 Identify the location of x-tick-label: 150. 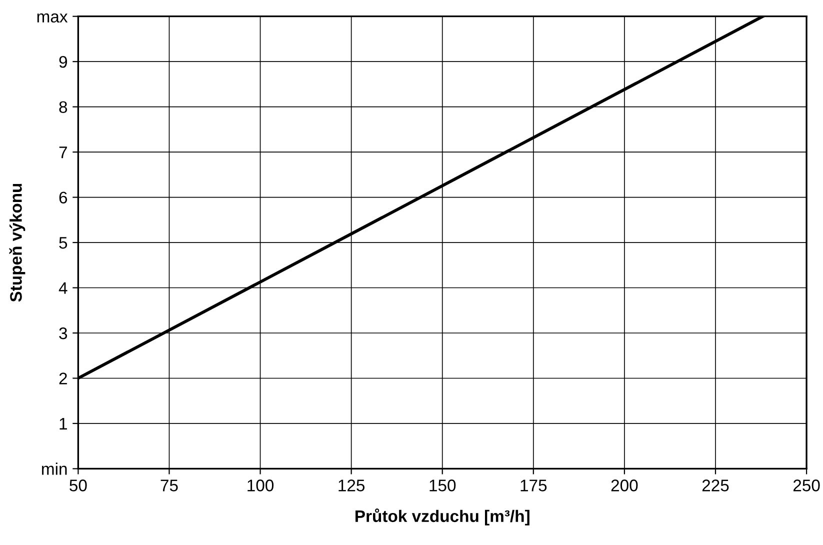
(443, 486).